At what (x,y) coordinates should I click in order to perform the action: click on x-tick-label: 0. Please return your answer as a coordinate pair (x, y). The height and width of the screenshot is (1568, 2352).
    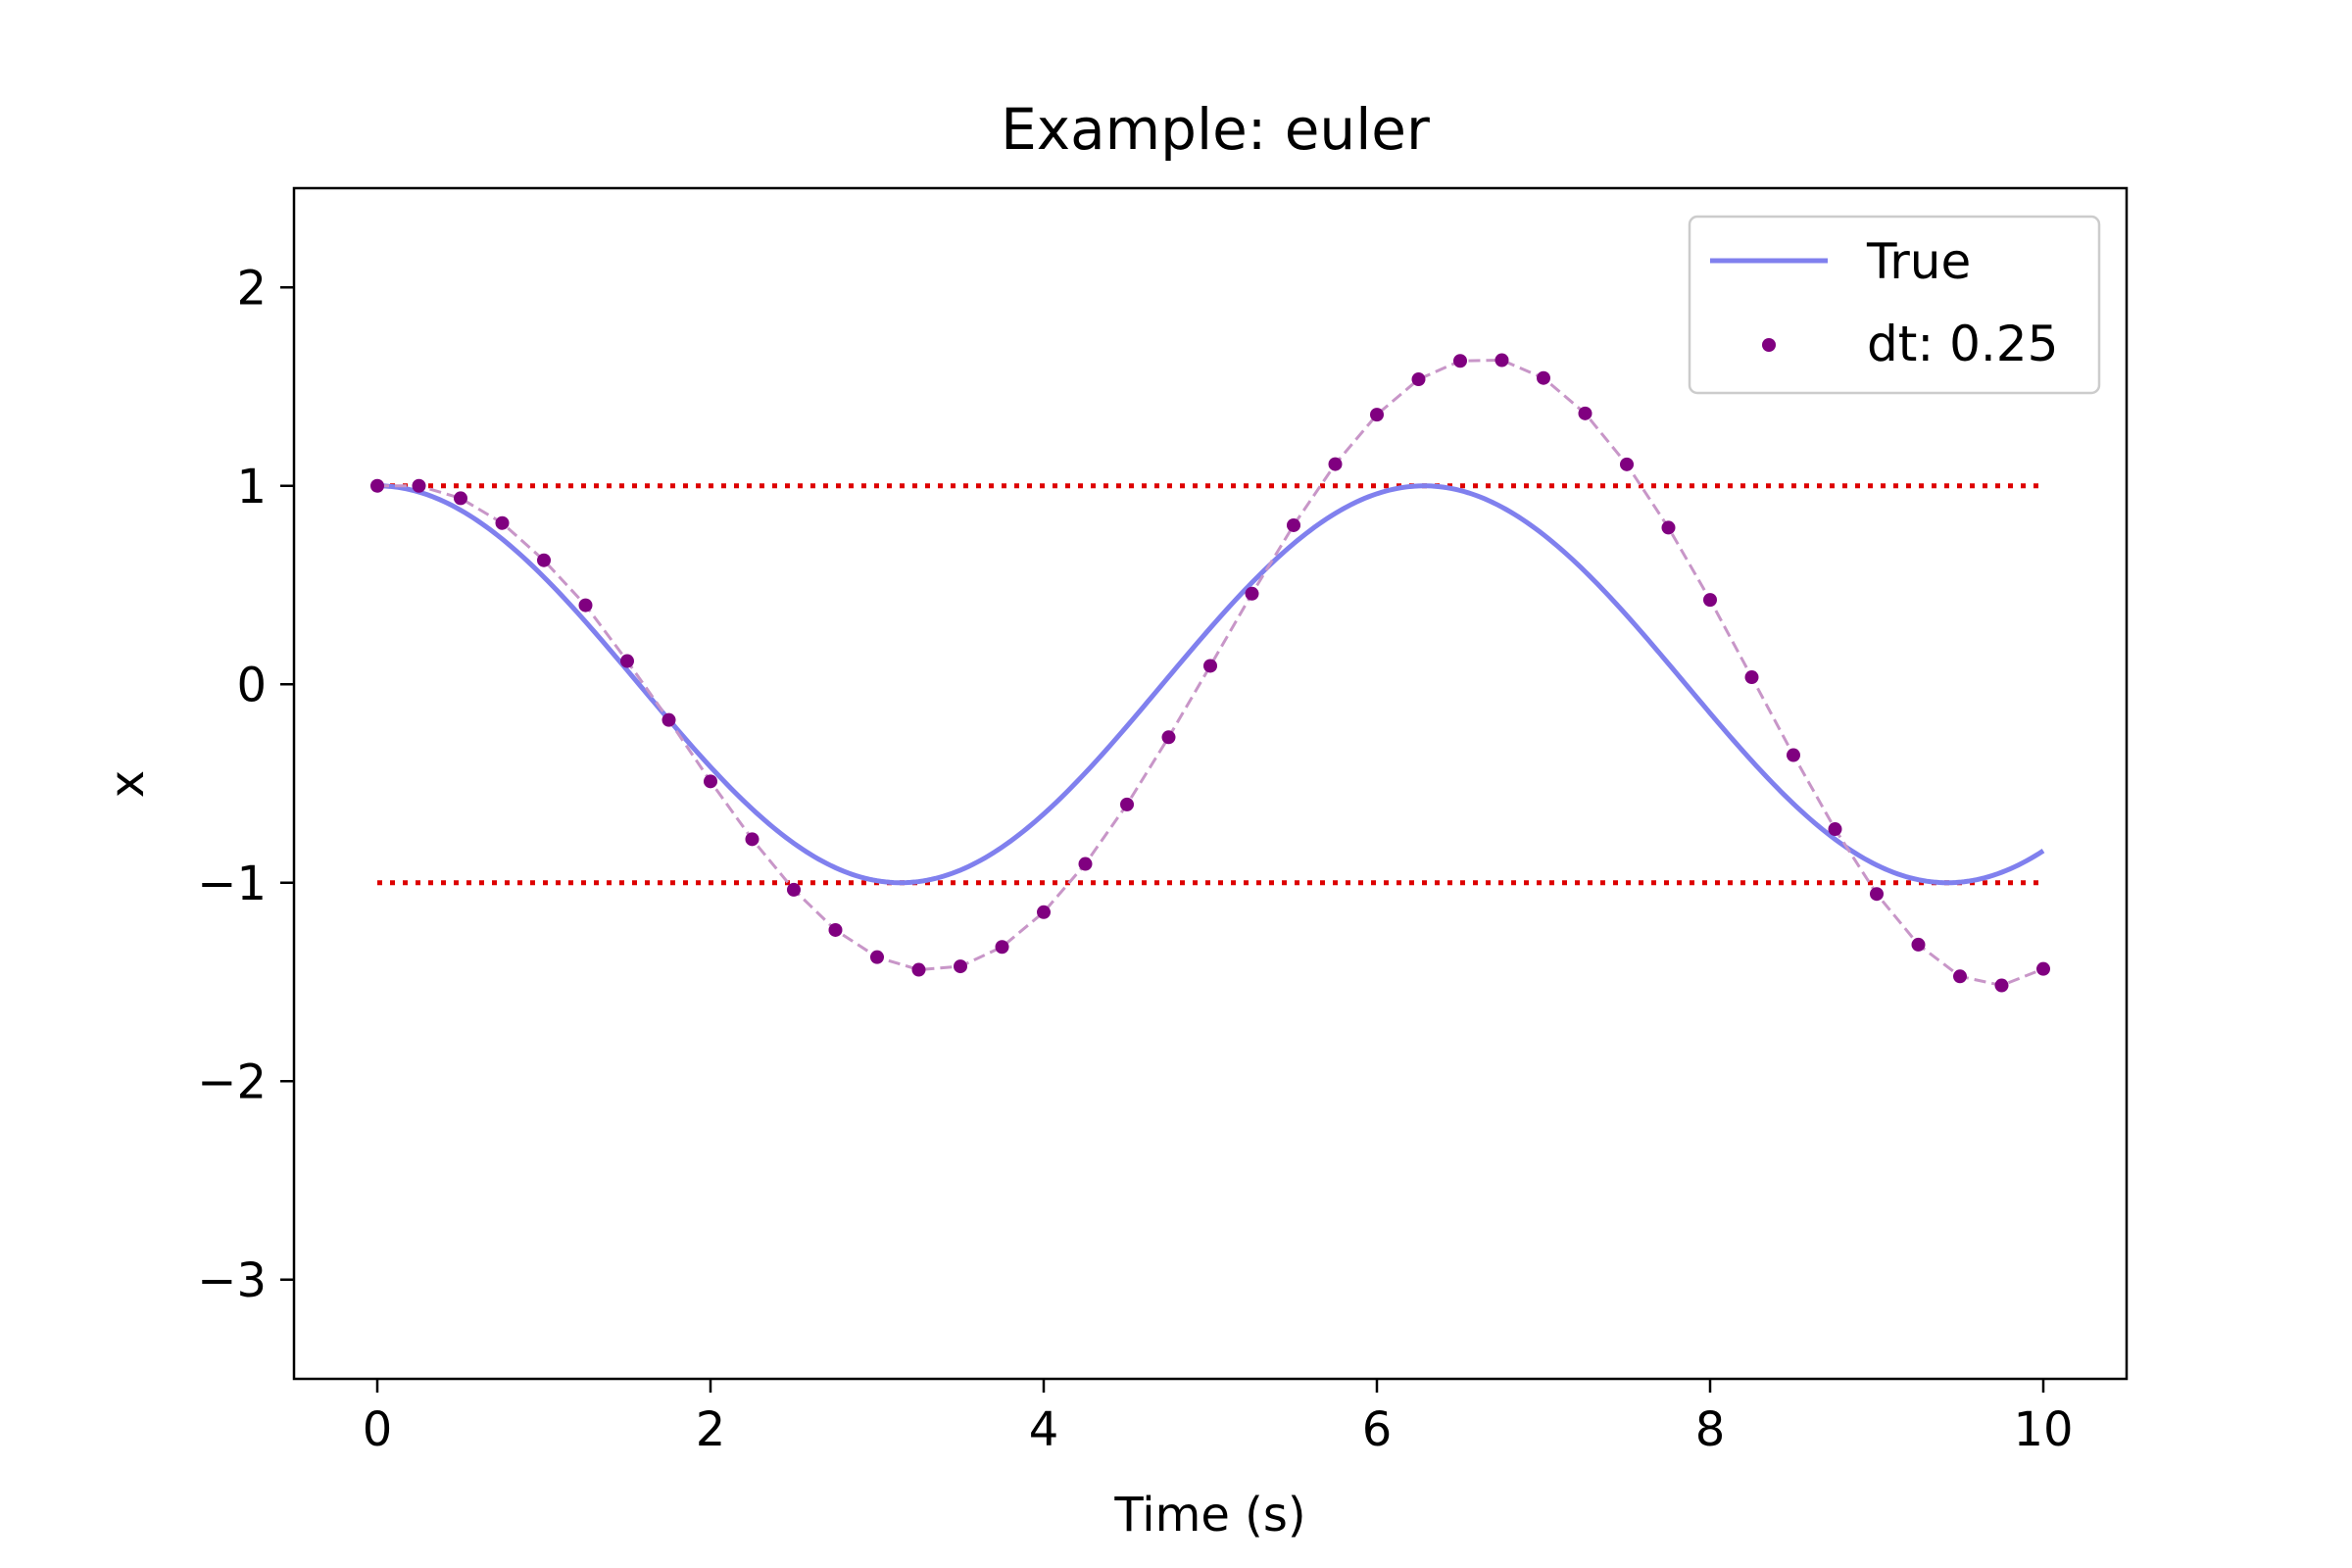
    Looking at the image, I should click on (378, 1429).